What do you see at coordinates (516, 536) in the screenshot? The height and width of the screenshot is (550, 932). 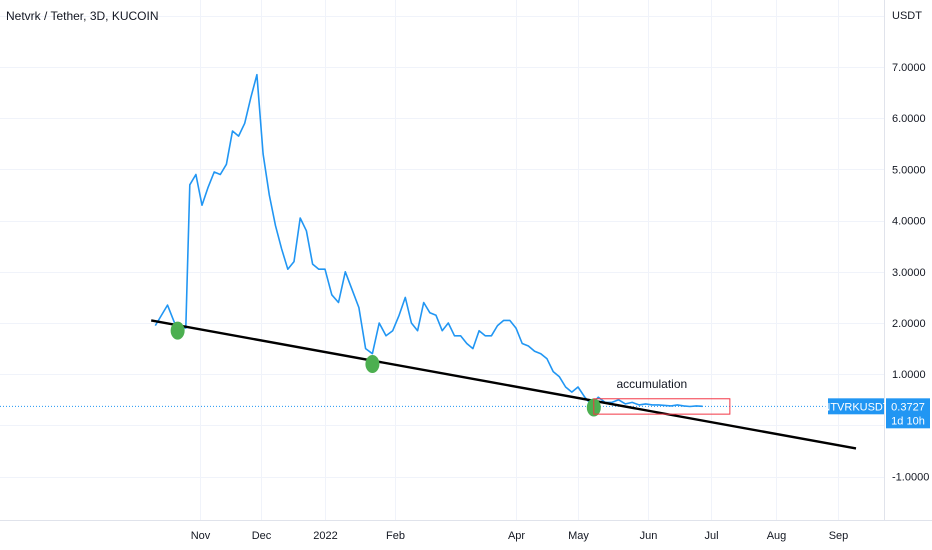 I see `x-tick-label: Apr` at bounding box center [516, 536].